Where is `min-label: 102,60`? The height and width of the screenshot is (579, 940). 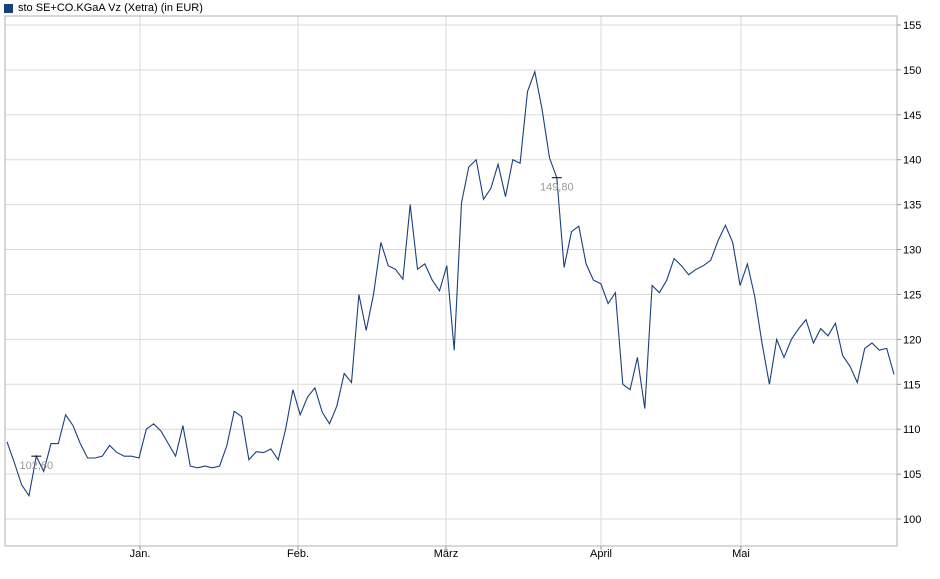
min-label: 102,60 is located at coordinates (36, 466).